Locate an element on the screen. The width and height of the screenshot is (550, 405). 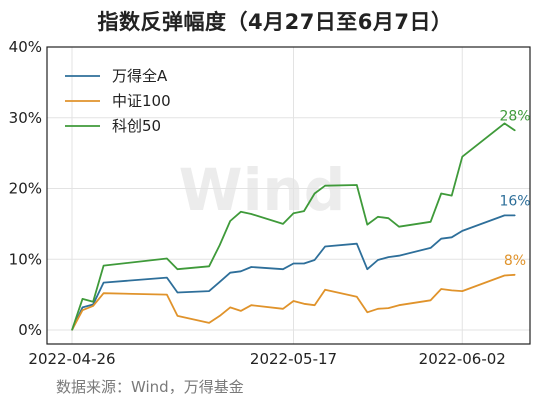
end-value-label: 16% is located at coordinates (514, 201).